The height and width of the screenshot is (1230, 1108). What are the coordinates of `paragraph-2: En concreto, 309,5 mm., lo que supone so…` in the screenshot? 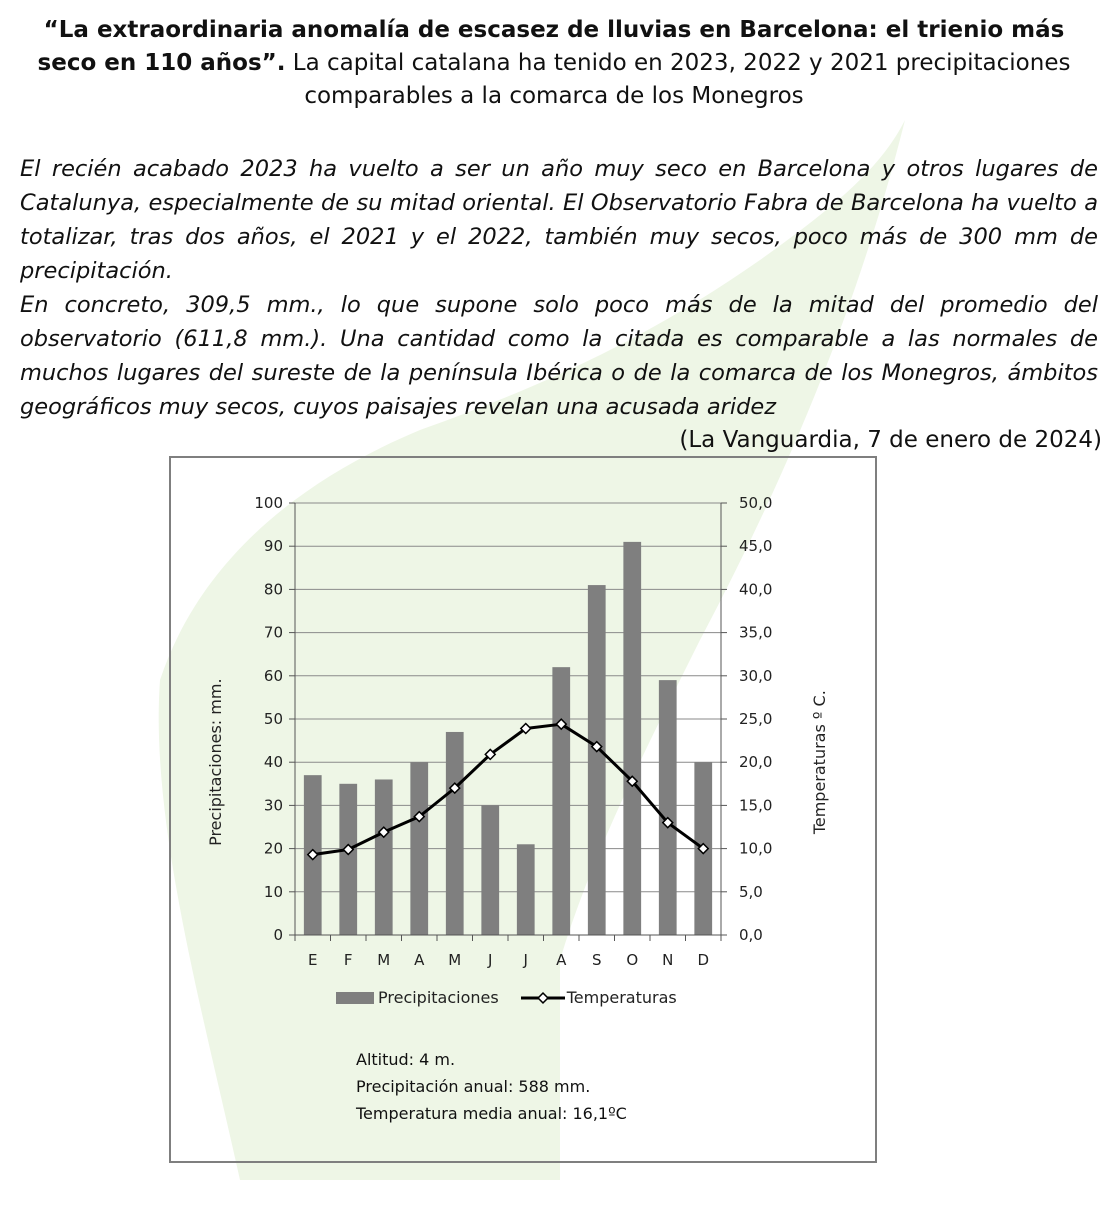 It's located at (559, 356).